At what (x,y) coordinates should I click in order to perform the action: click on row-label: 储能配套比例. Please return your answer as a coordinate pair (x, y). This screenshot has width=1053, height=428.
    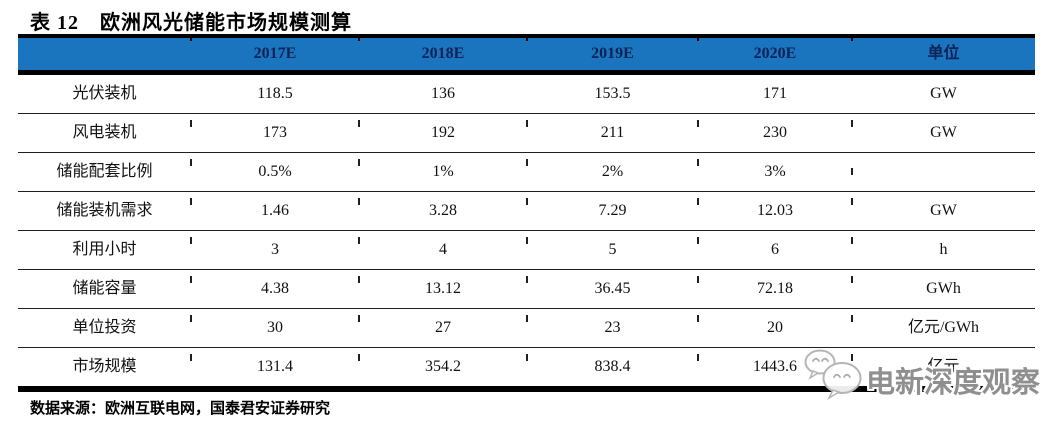
    Looking at the image, I should click on (104, 172).